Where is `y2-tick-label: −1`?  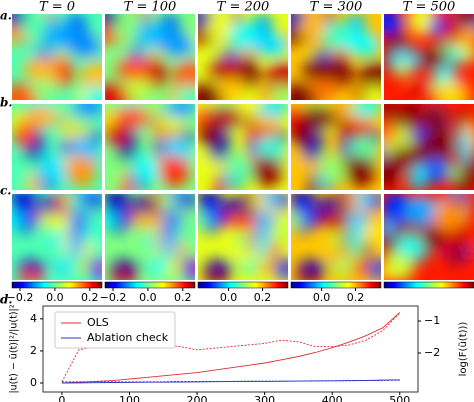
y2-tick-label: −1 is located at coordinates (432, 320).